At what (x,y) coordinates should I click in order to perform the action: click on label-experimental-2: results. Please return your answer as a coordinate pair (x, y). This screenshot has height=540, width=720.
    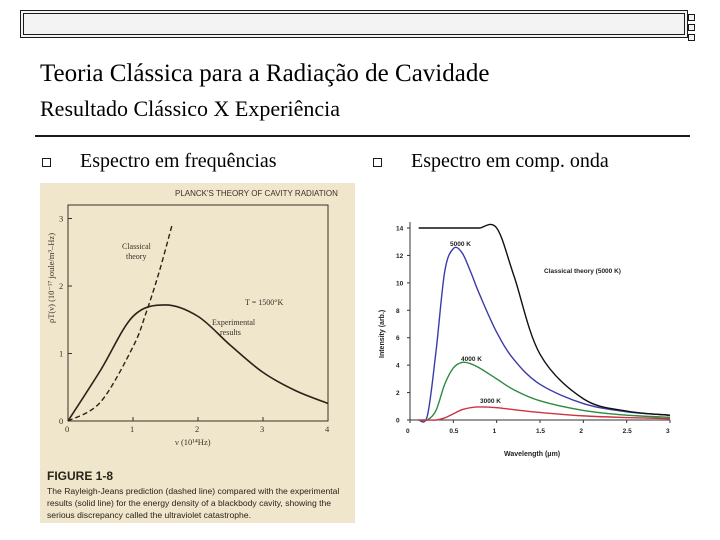
    Looking at the image, I should click on (230, 332).